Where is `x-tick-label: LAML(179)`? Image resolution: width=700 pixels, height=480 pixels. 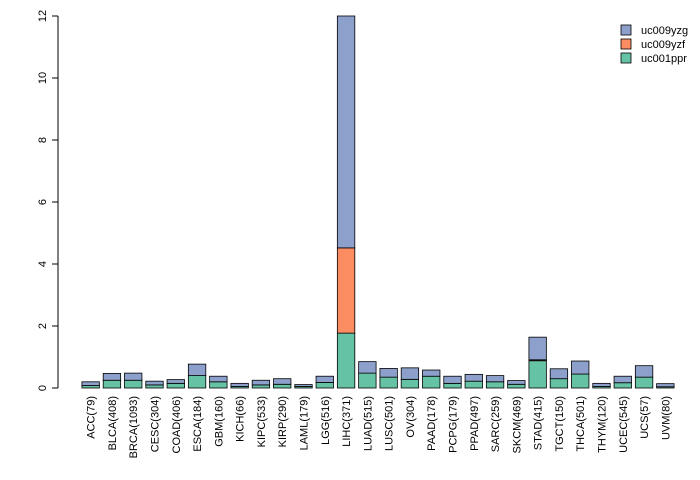
x-tick-label: LAML(179) is located at coordinates (305, 423).